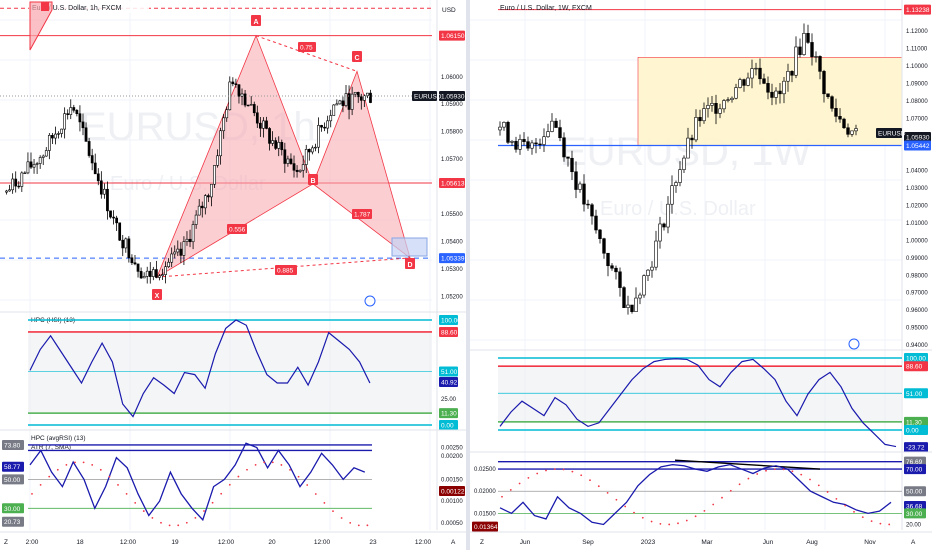 This screenshot has width=932, height=550. I want to click on price-badge-b-bg, so click(452, 182).